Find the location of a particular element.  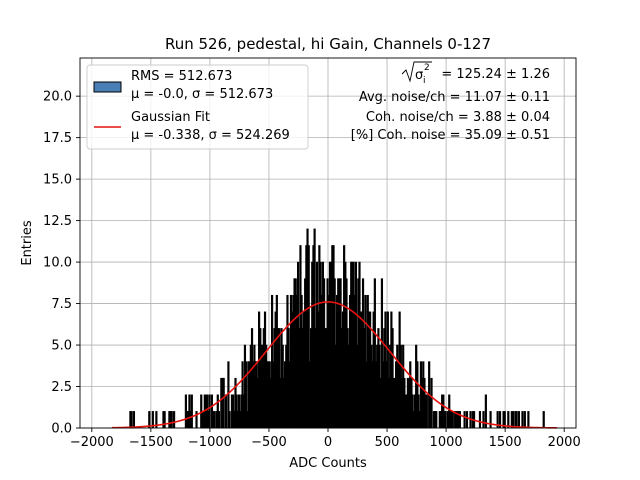

legend-histogram-name: RMS = 512.673 is located at coordinates (181, 76).